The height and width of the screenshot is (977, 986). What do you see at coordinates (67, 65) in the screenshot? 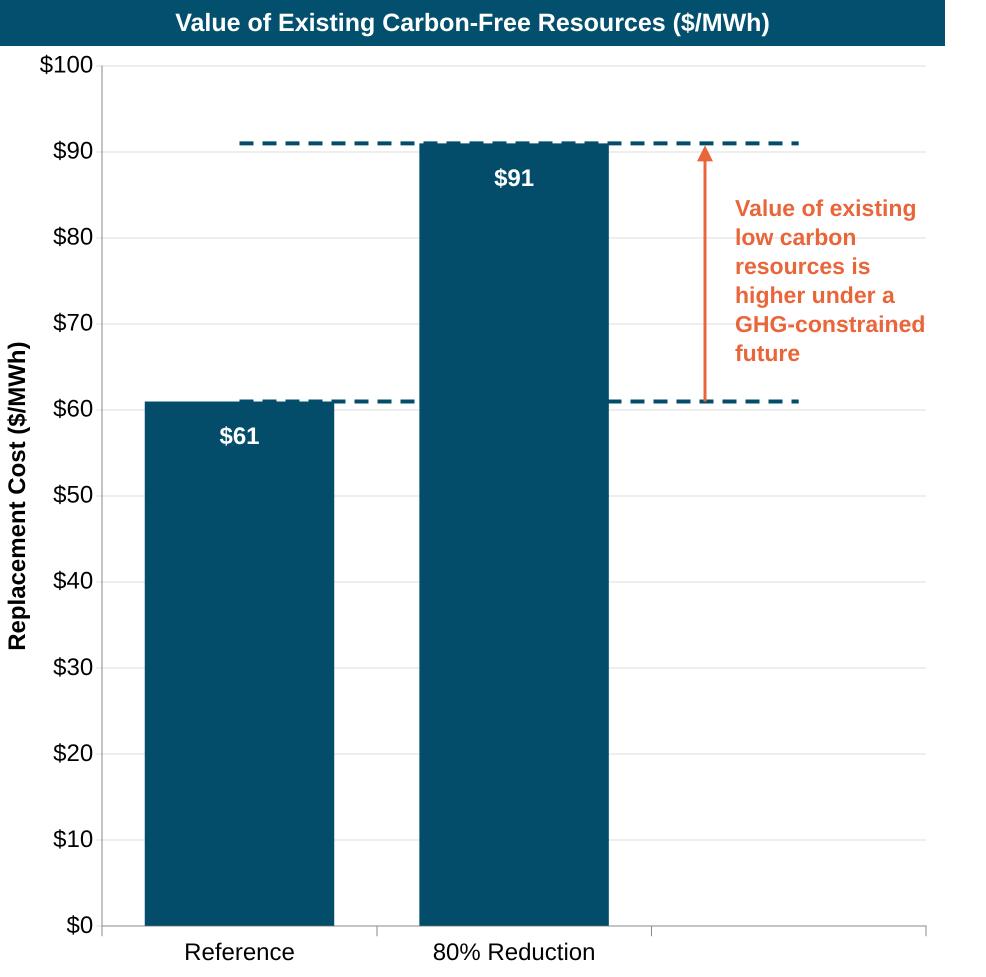
I see `y-tick-label: $100` at bounding box center [67, 65].